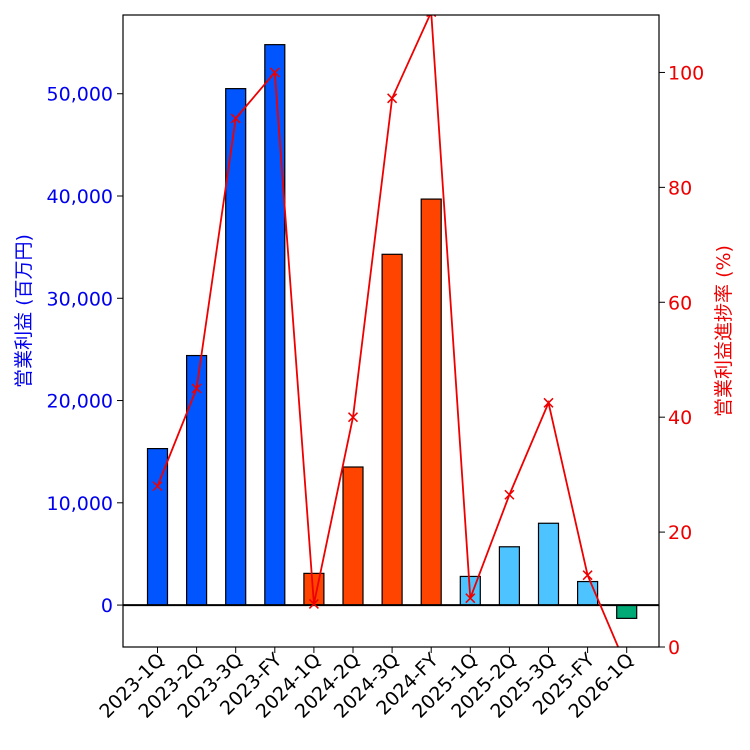 This screenshot has height=750, width=750. What do you see at coordinates (431, 402) in the screenshot?
I see `bar-2024-FY` at bounding box center [431, 402].